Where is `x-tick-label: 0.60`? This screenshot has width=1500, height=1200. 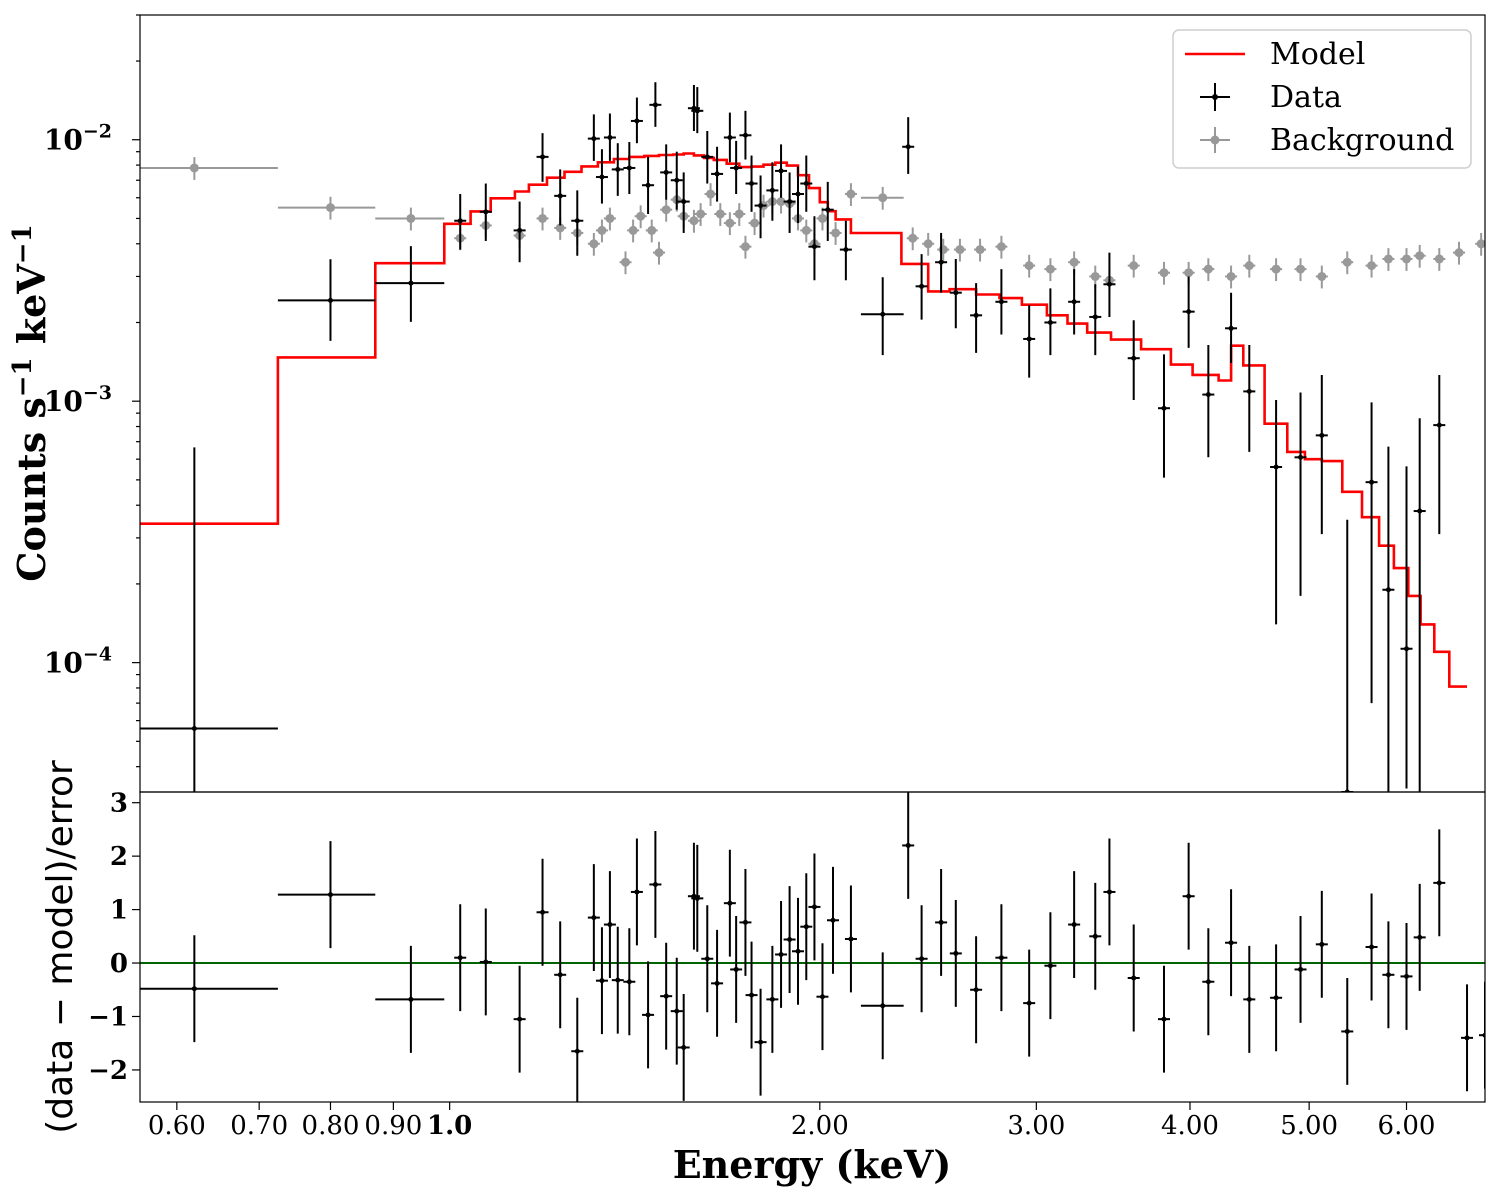 x-tick-label: 0.60 is located at coordinates (177, 1126).